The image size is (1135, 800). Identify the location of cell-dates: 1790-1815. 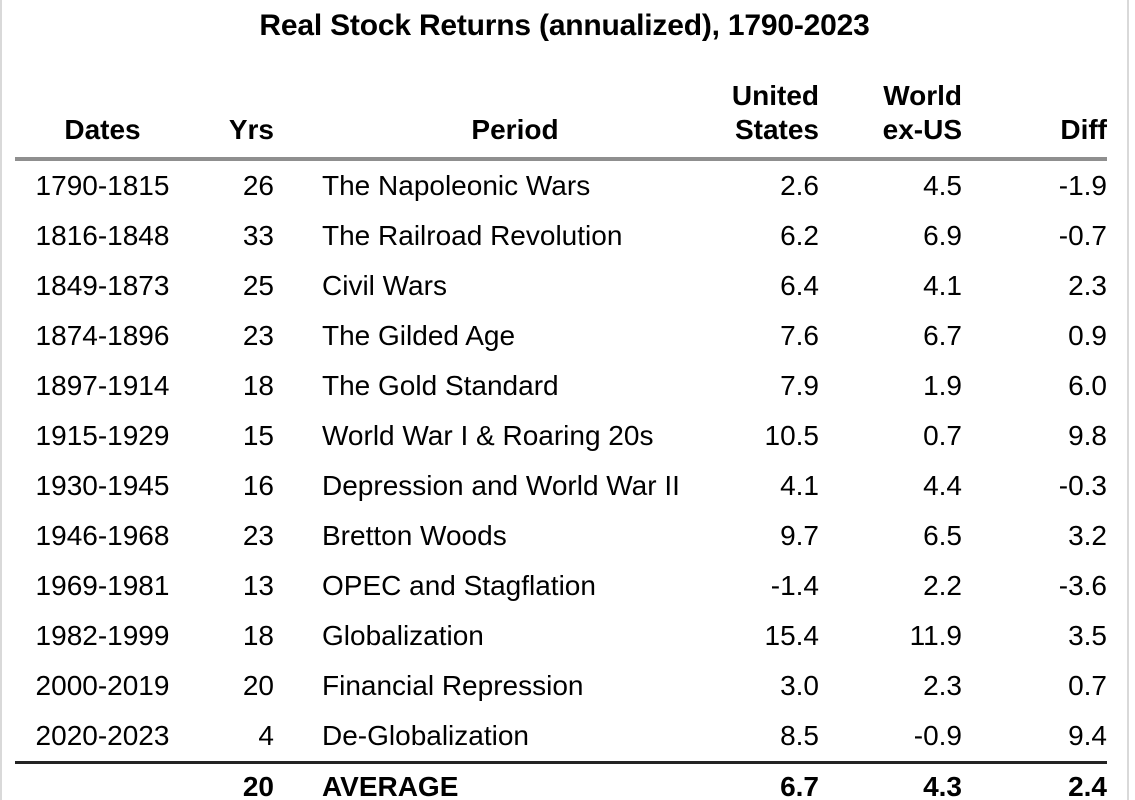
(102, 185).